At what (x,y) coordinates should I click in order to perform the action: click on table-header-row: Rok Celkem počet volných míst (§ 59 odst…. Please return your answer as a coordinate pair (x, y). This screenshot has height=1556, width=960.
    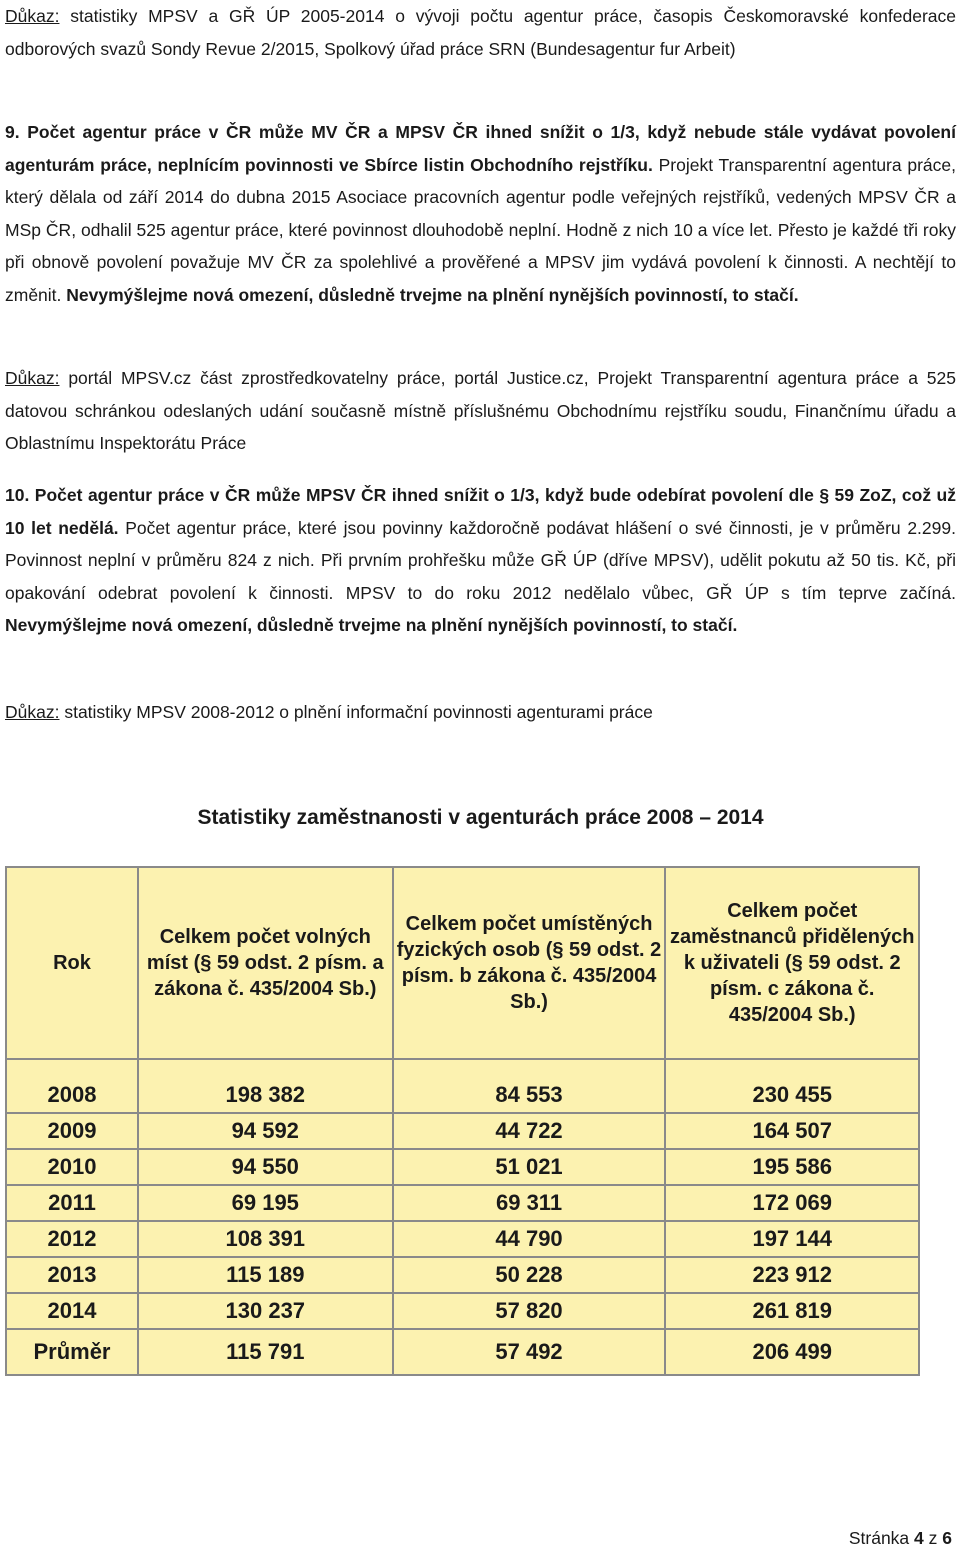
    Looking at the image, I should click on (462, 963).